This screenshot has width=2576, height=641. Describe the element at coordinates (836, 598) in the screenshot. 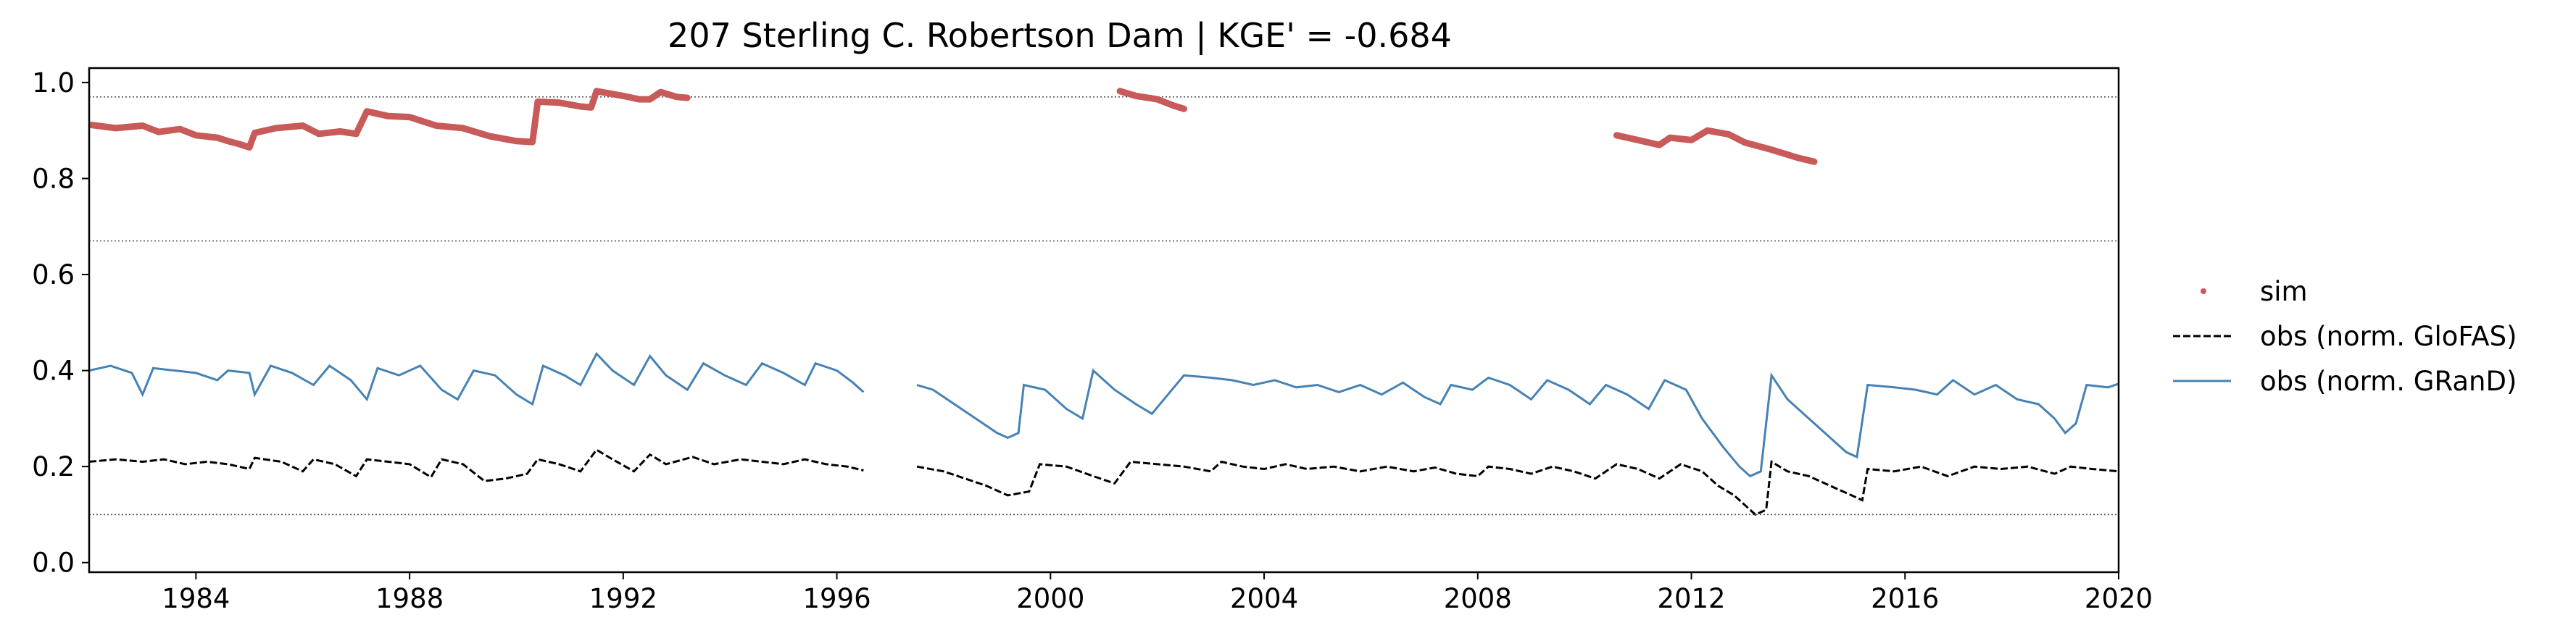

I see `x-tick-label-3: 1996` at that location.